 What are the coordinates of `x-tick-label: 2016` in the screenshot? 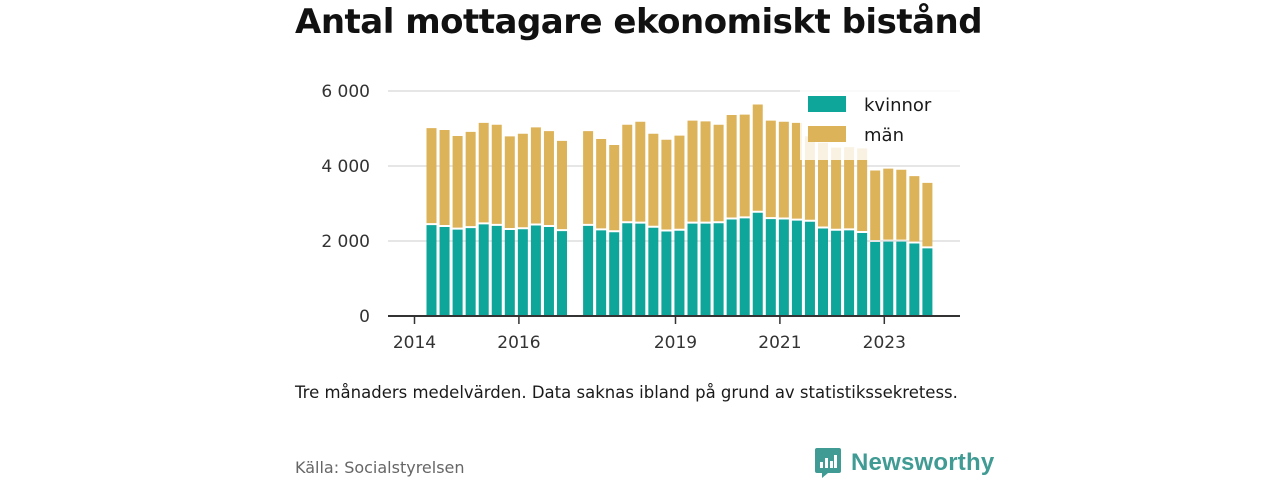 It's located at (518, 343).